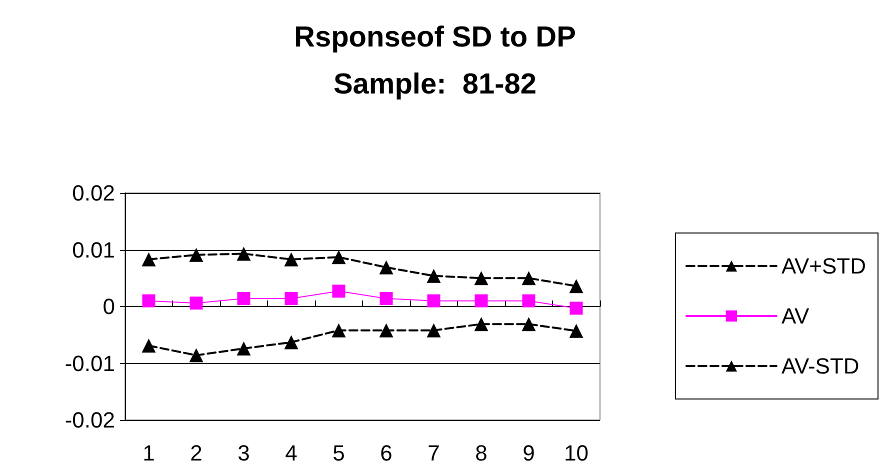 This screenshot has width=880, height=467. What do you see at coordinates (528, 453) in the screenshot?
I see `x-tick-label: 9` at bounding box center [528, 453].